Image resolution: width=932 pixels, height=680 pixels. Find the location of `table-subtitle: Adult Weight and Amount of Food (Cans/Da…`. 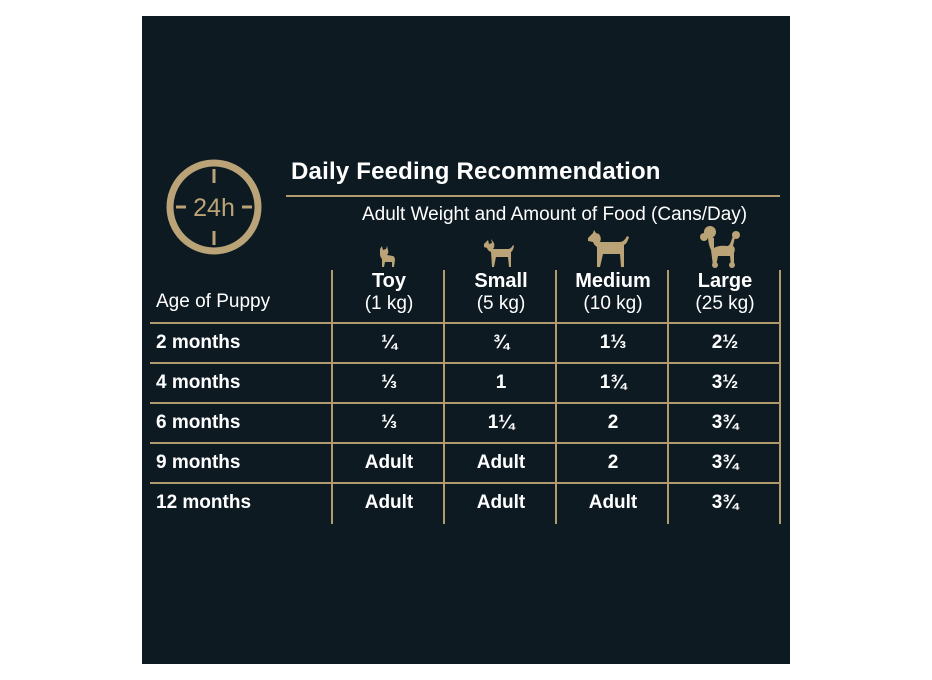

table-subtitle: Adult Weight and Amount of Food (Cans/Da… is located at coordinates (555, 214).